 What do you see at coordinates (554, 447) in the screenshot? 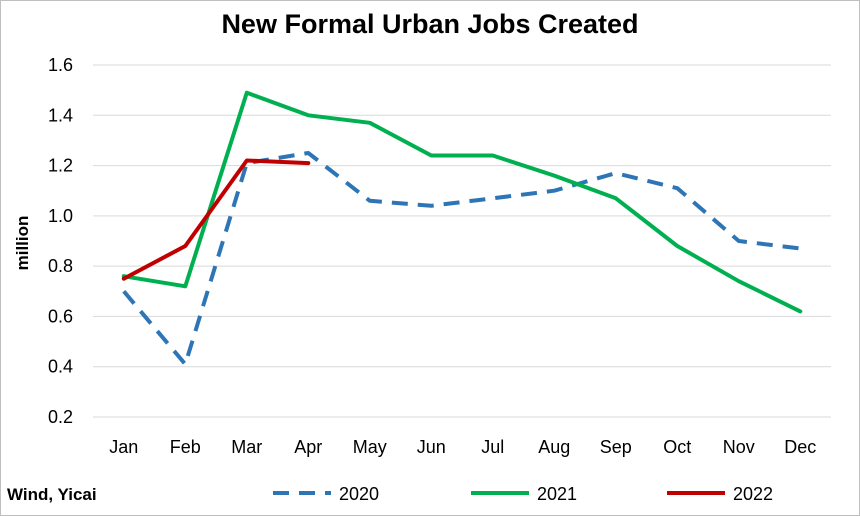
I see `x-tick-label: Aug` at bounding box center [554, 447].